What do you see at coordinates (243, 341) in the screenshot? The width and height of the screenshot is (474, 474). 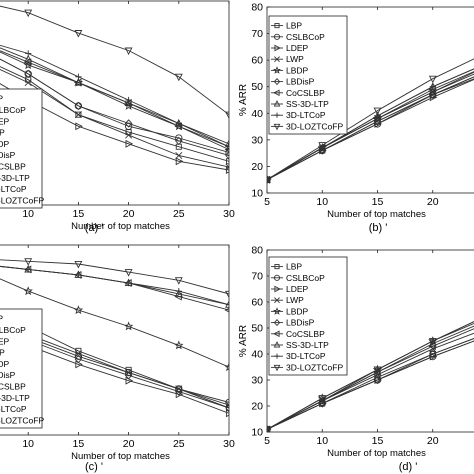 I see `y-axis-label: % ARR` at bounding box center [243, 341].